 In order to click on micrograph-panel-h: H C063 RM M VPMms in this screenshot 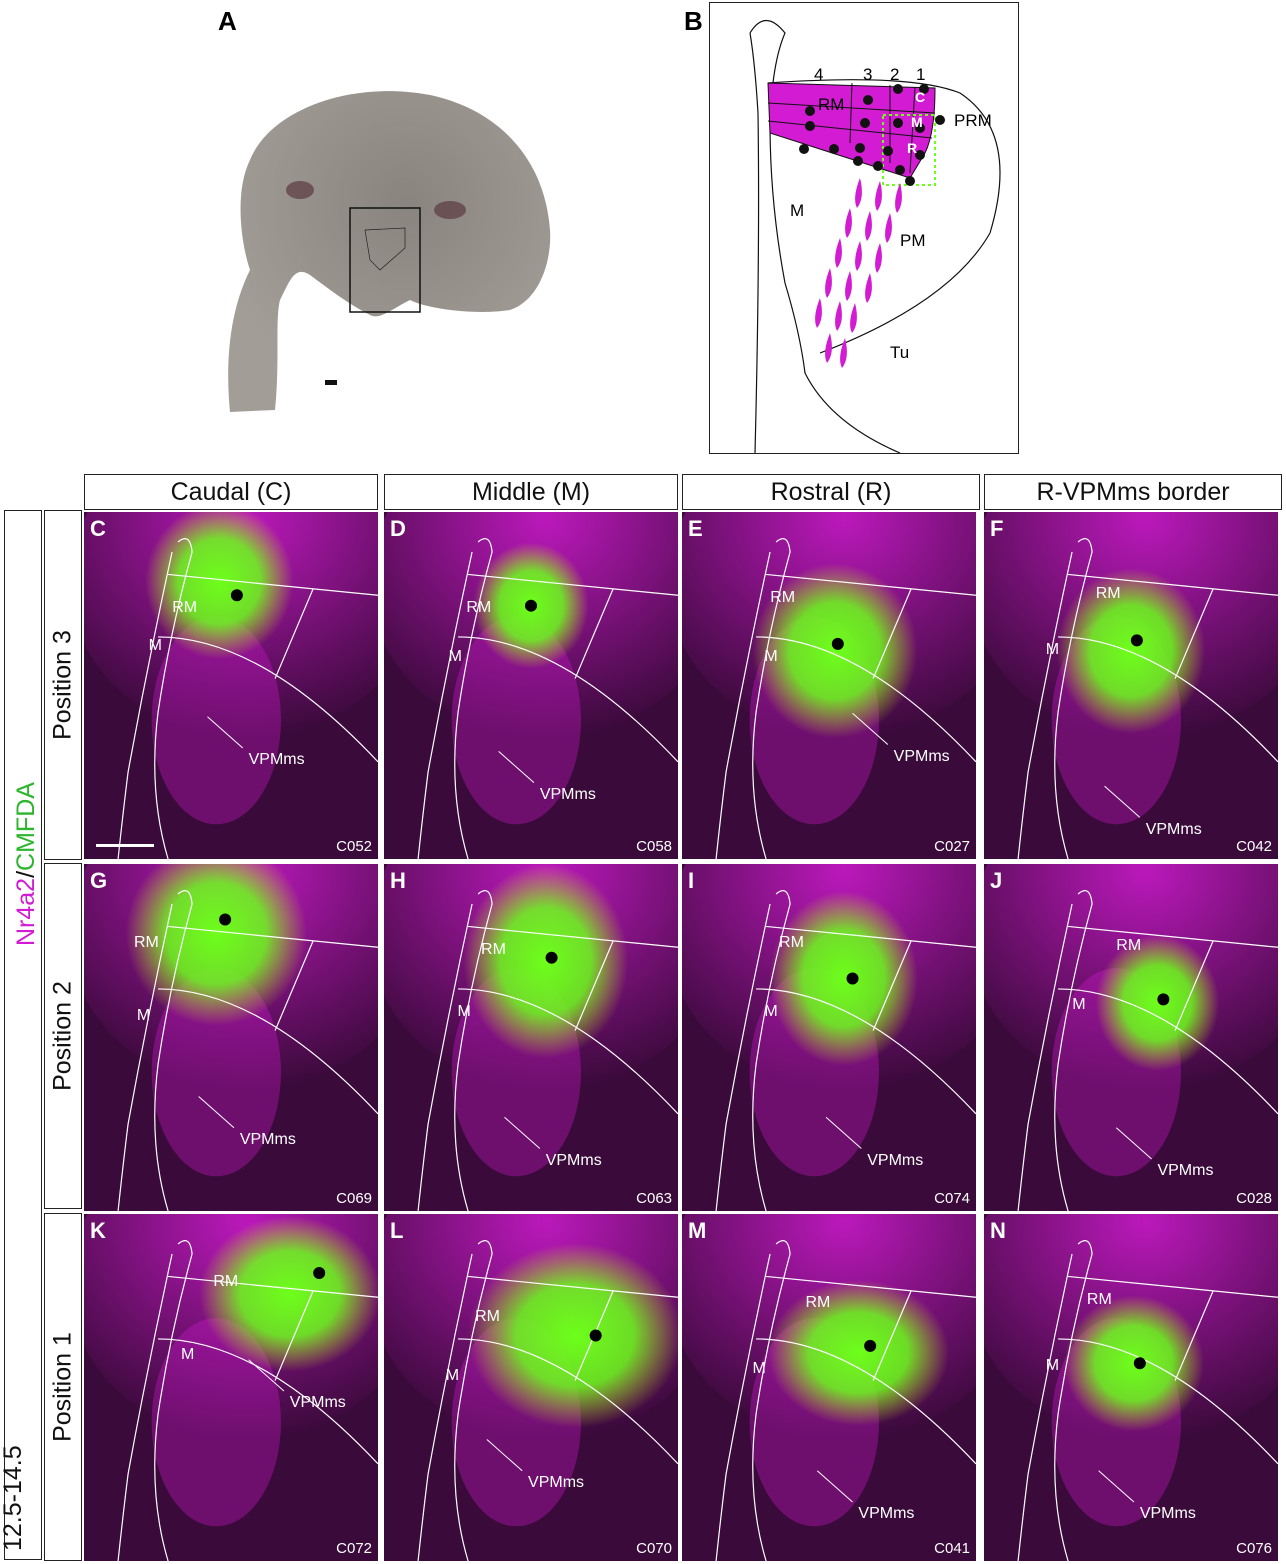, I will do `click(531, 1037)`.